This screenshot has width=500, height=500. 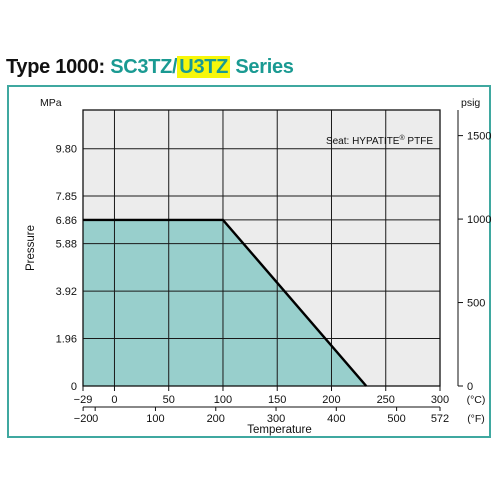 What do you see at coordinates (66, 150) in the screenshot?
I see `y-mpa-tick-label: 9.80` at bounding box center [66, 150].